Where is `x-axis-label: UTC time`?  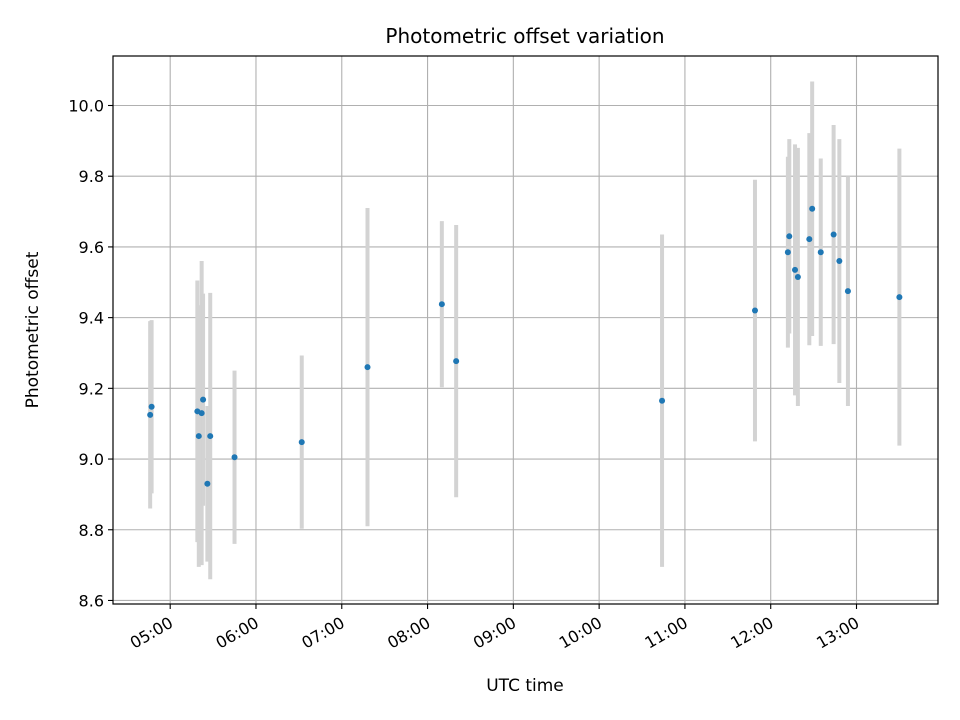
x-axis-label: UTC time is located at coordinates (525, 686).